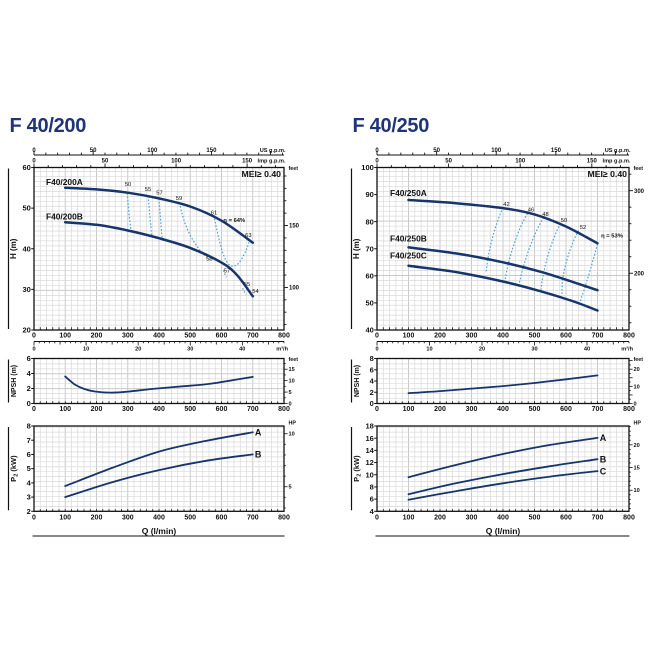 This screenshot has width=650, height=655. Describe the element at coordinates (369, 221) in the screenshot. I see `svg-text: 80` at that location.